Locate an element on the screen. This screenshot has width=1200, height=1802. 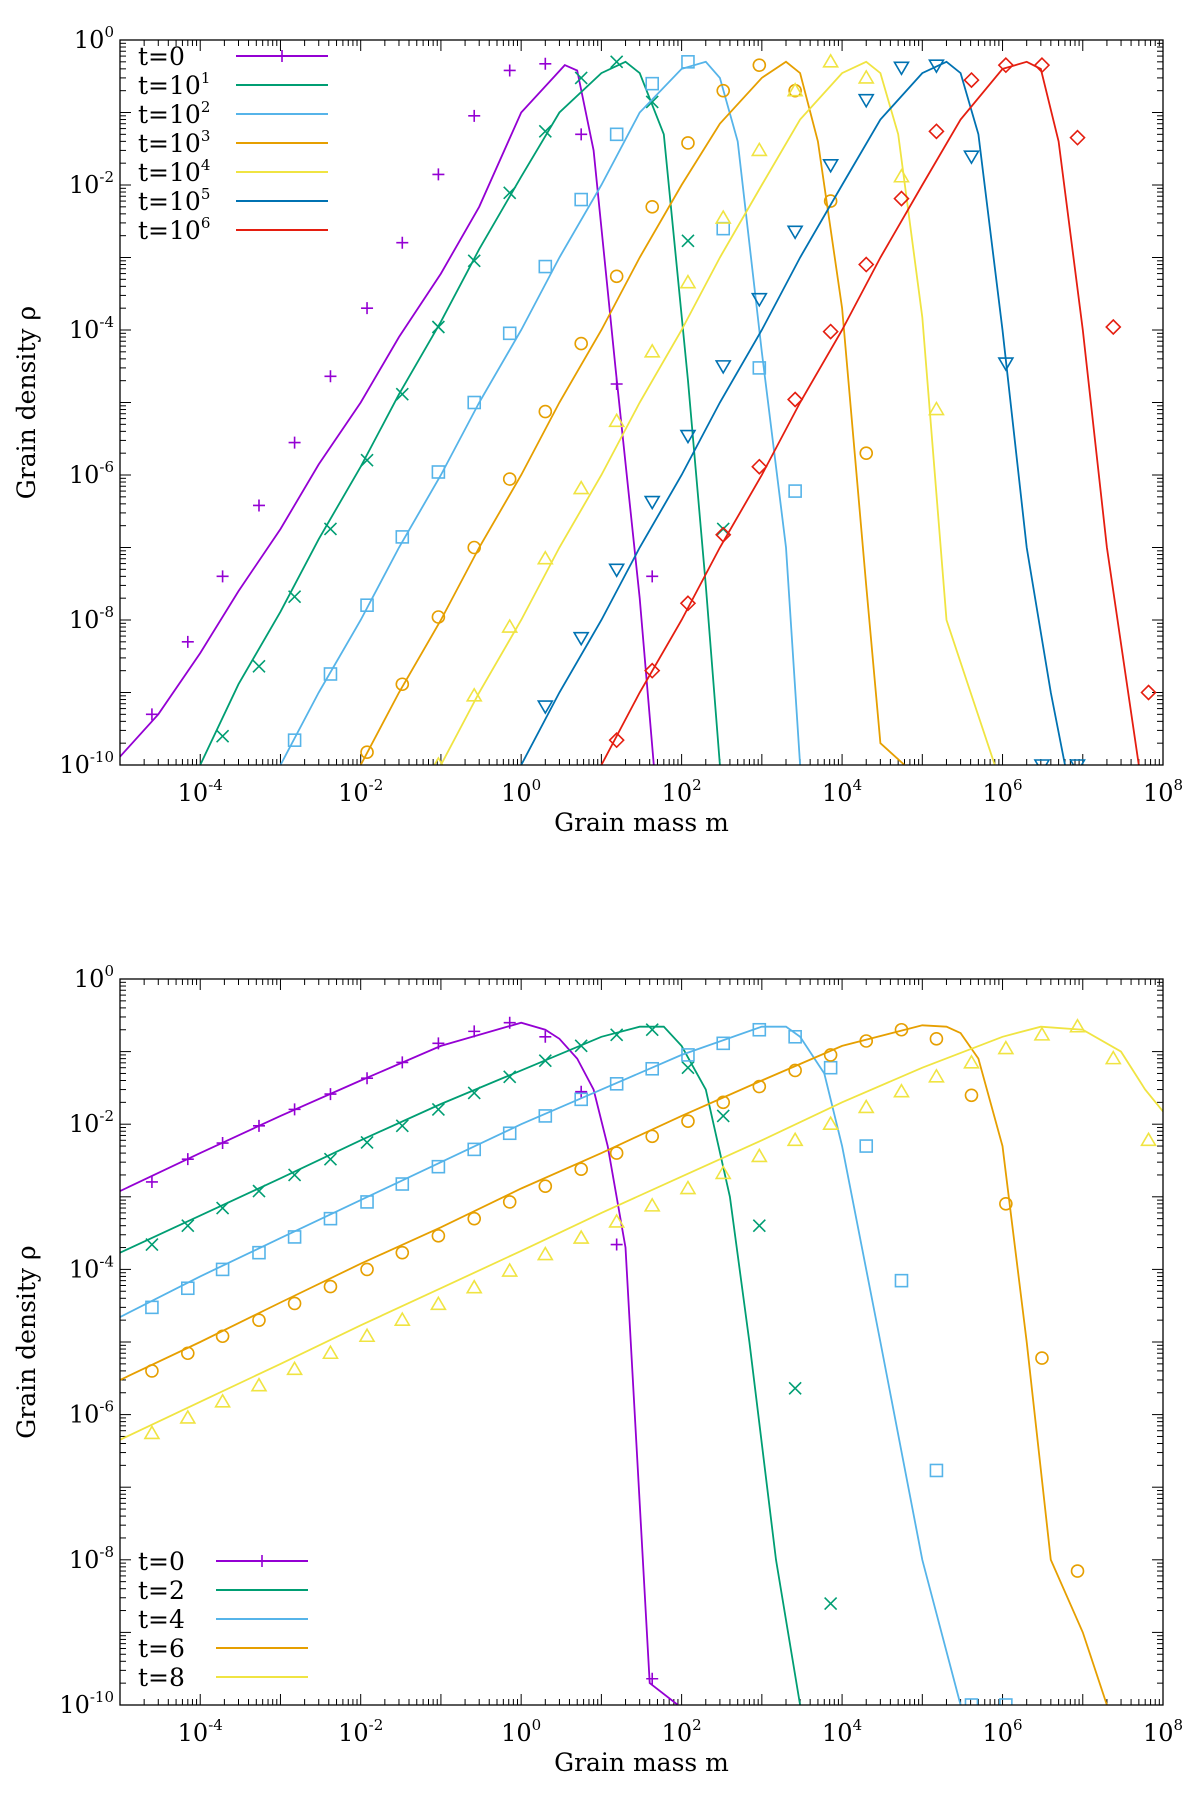
legend-label-exponent: 4 is located at coordinates (206, 165).